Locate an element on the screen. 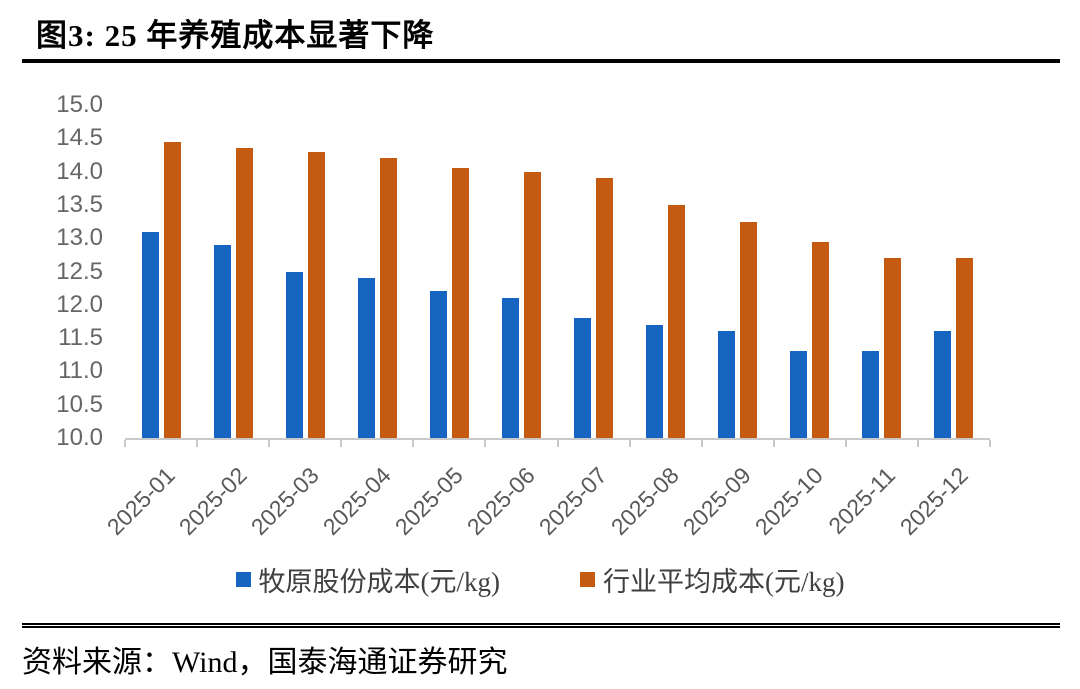 Image resolution: width=1080 pixels, height=689 pixels. legend-item-industry-average-cost: 行业平均成本(元/kg) is located at coordinates (712, 579).